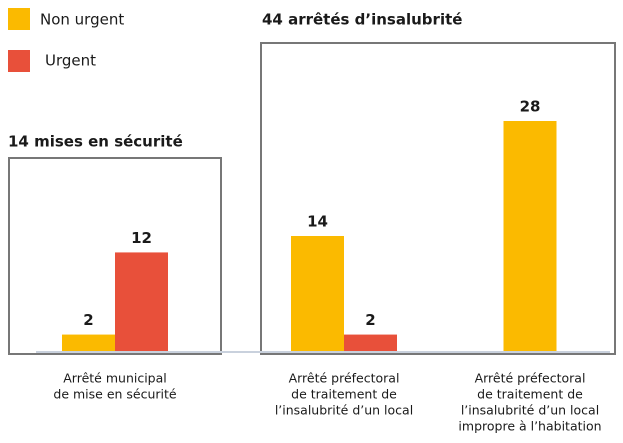 The width and height of the screenshot is (623, 443). I want to click on panel-title: 44 arrêtés d’insalubrité, so click(362, 20).